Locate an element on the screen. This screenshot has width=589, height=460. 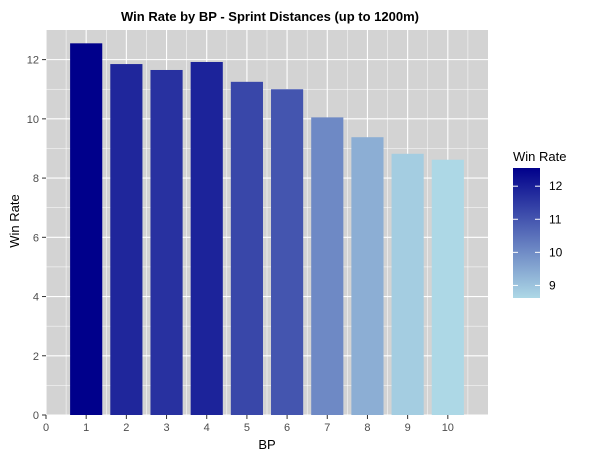
y-tick-label: 8 is located at coordinates (36, 179).